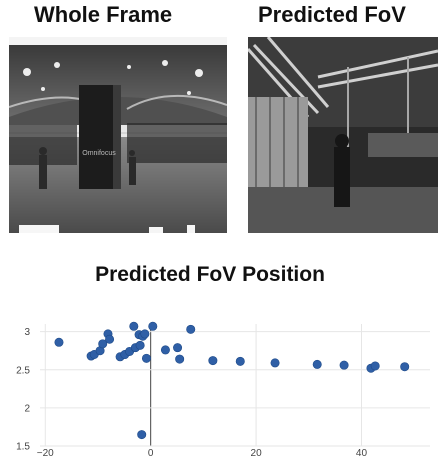 The image size is (447, 464). What do you see at coordinates (362, 453) in the screenshot?
I see `x-tick-label: 40` at bounding box center [362, 453].